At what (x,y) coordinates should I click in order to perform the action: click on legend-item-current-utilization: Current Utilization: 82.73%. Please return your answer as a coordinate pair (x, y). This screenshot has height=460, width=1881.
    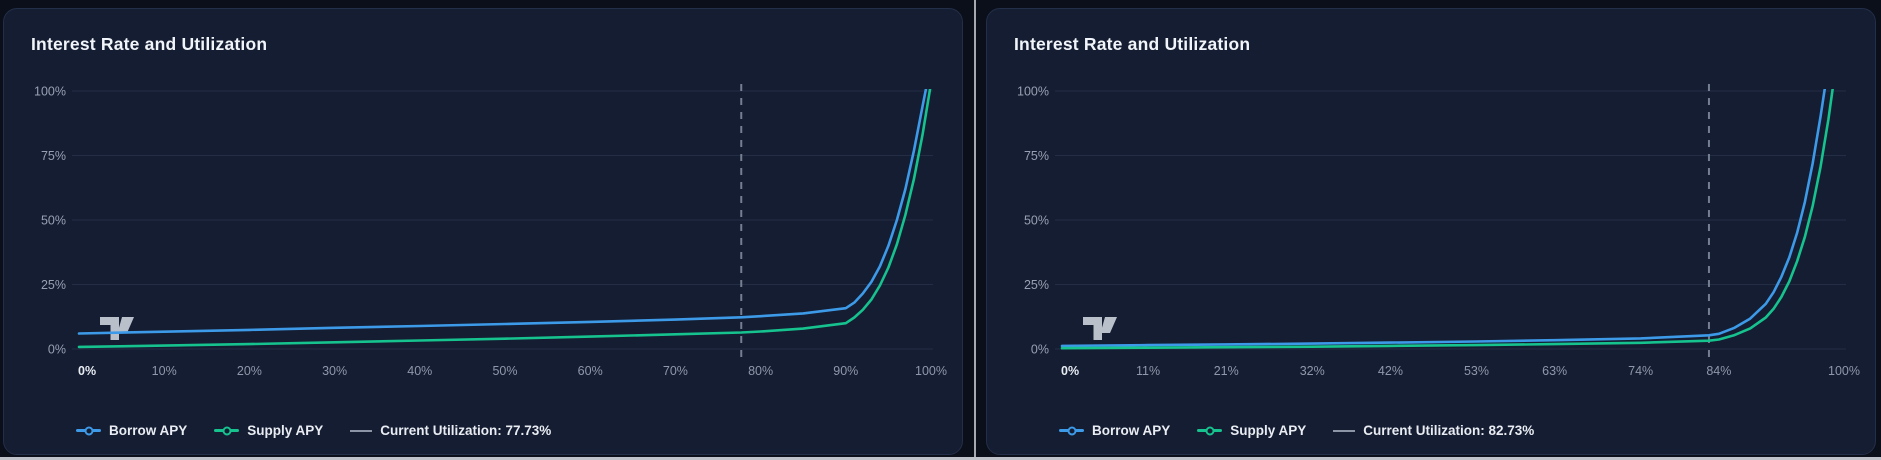
    Looking at the image, I should click on (1433, 430).